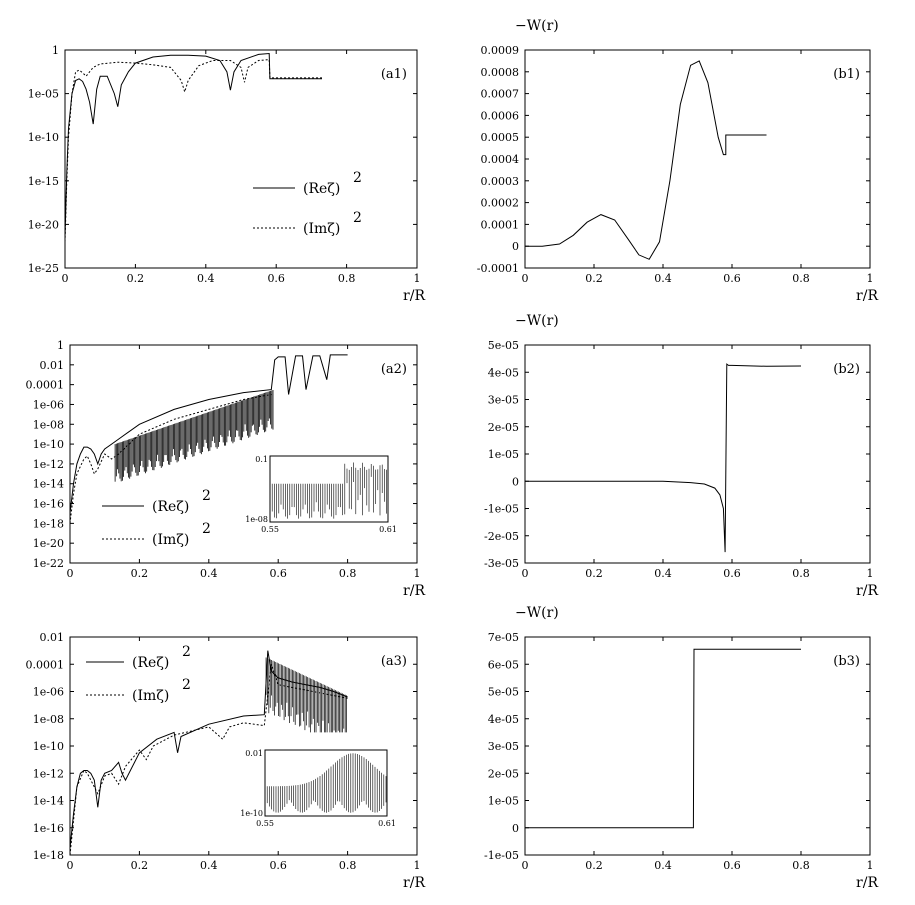 This screenshot has height=905, width=915. I want to click on y-tick-label: 0.0008, so click(500, 72).